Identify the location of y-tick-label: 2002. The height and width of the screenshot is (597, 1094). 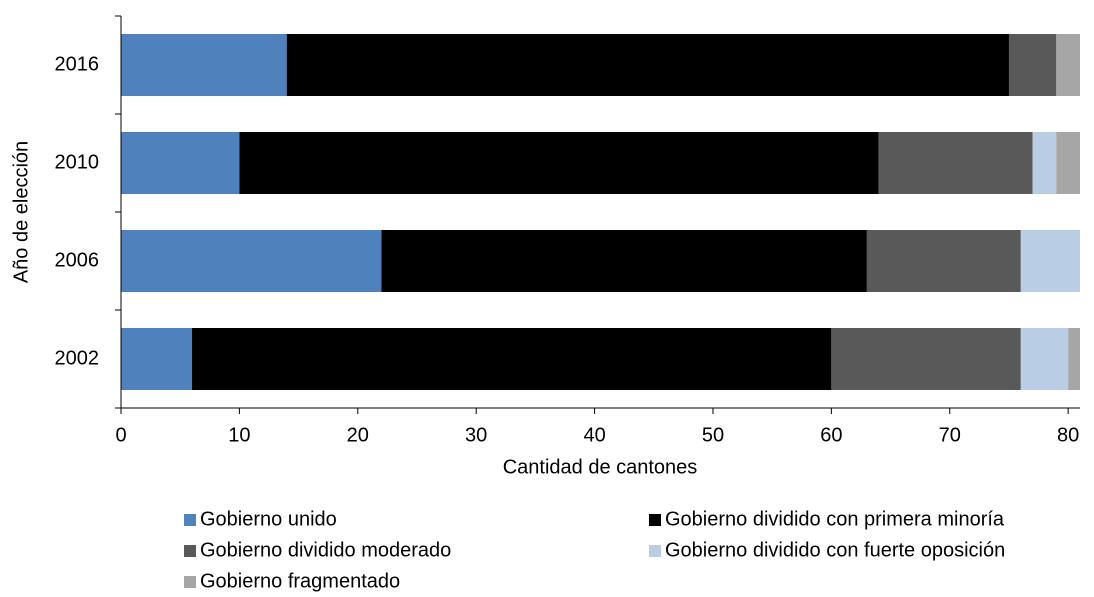
(77, 358).